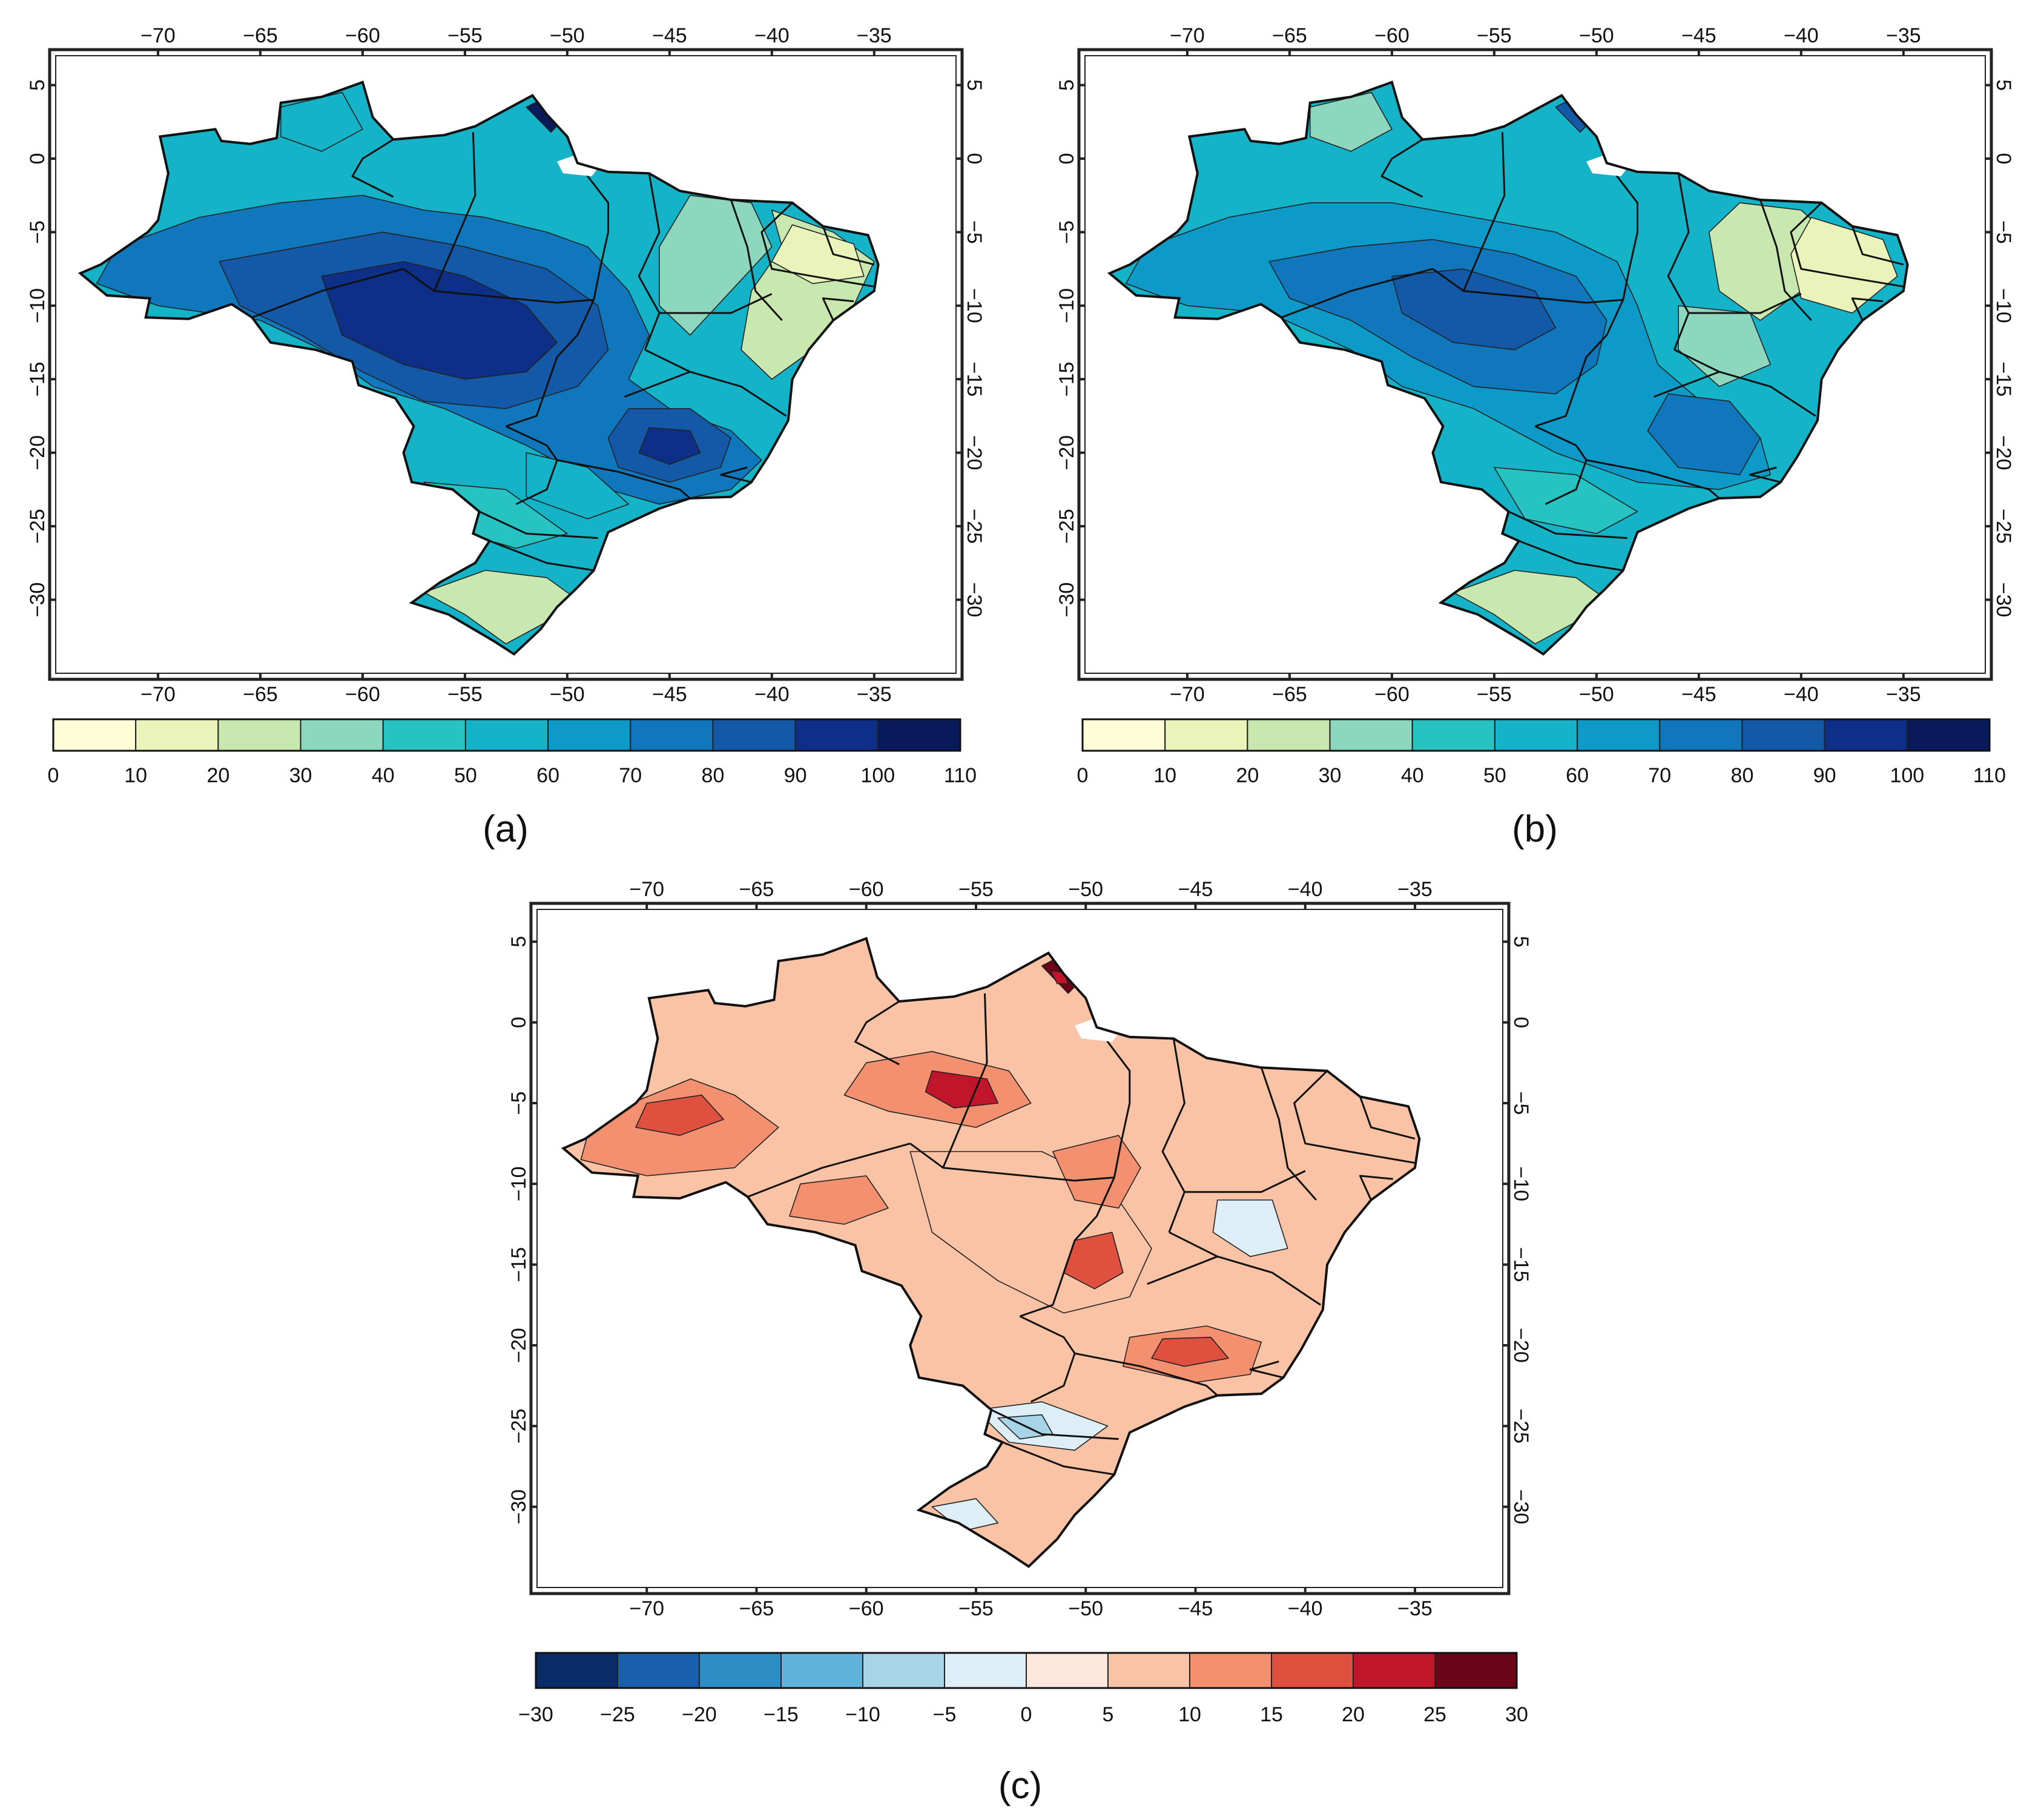 The height and width of the screenshot is (1820, 2041). What do you see at coordinates (506, 829) in the screenshot?
I see `panel-caption-a: (a)` at bounding box center [506, 829].